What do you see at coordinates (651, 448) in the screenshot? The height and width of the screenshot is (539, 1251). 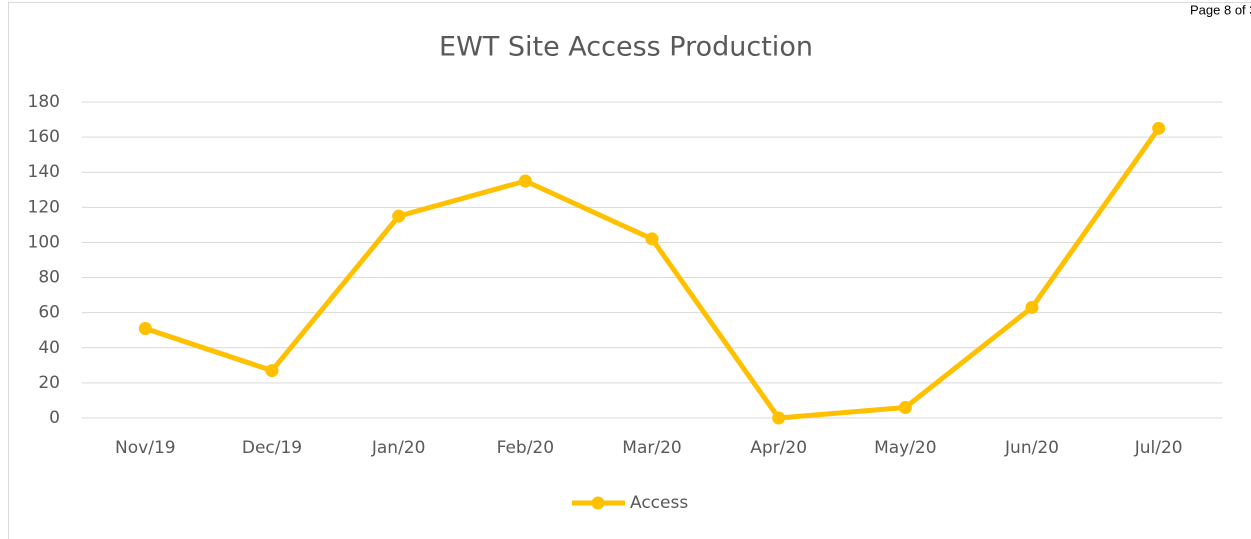 I see `x-tick-label: Mar/20` at bounding box center [651, 448].